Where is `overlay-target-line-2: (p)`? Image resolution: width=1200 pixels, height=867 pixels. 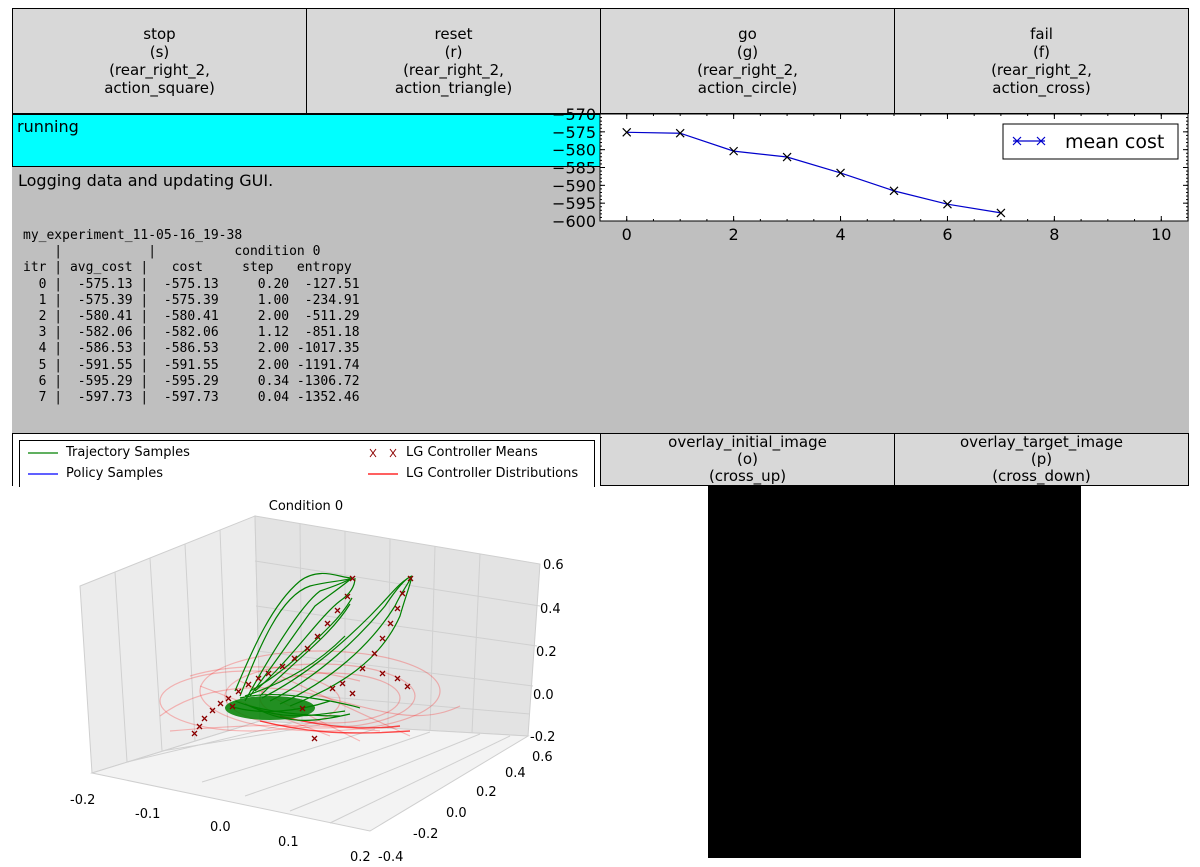 overlay-target-line-2: (p) is located at coordinates (1041, 459).